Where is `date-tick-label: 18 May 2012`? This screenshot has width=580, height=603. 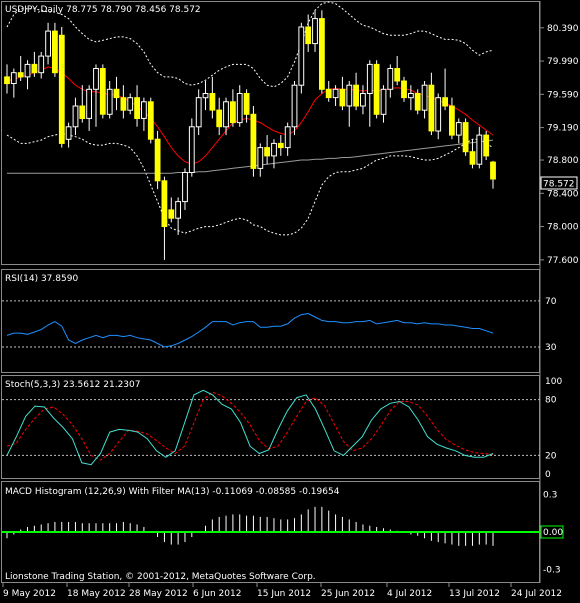
date-tick-label: 18 May 2012 is located at coordinates (96, 594).